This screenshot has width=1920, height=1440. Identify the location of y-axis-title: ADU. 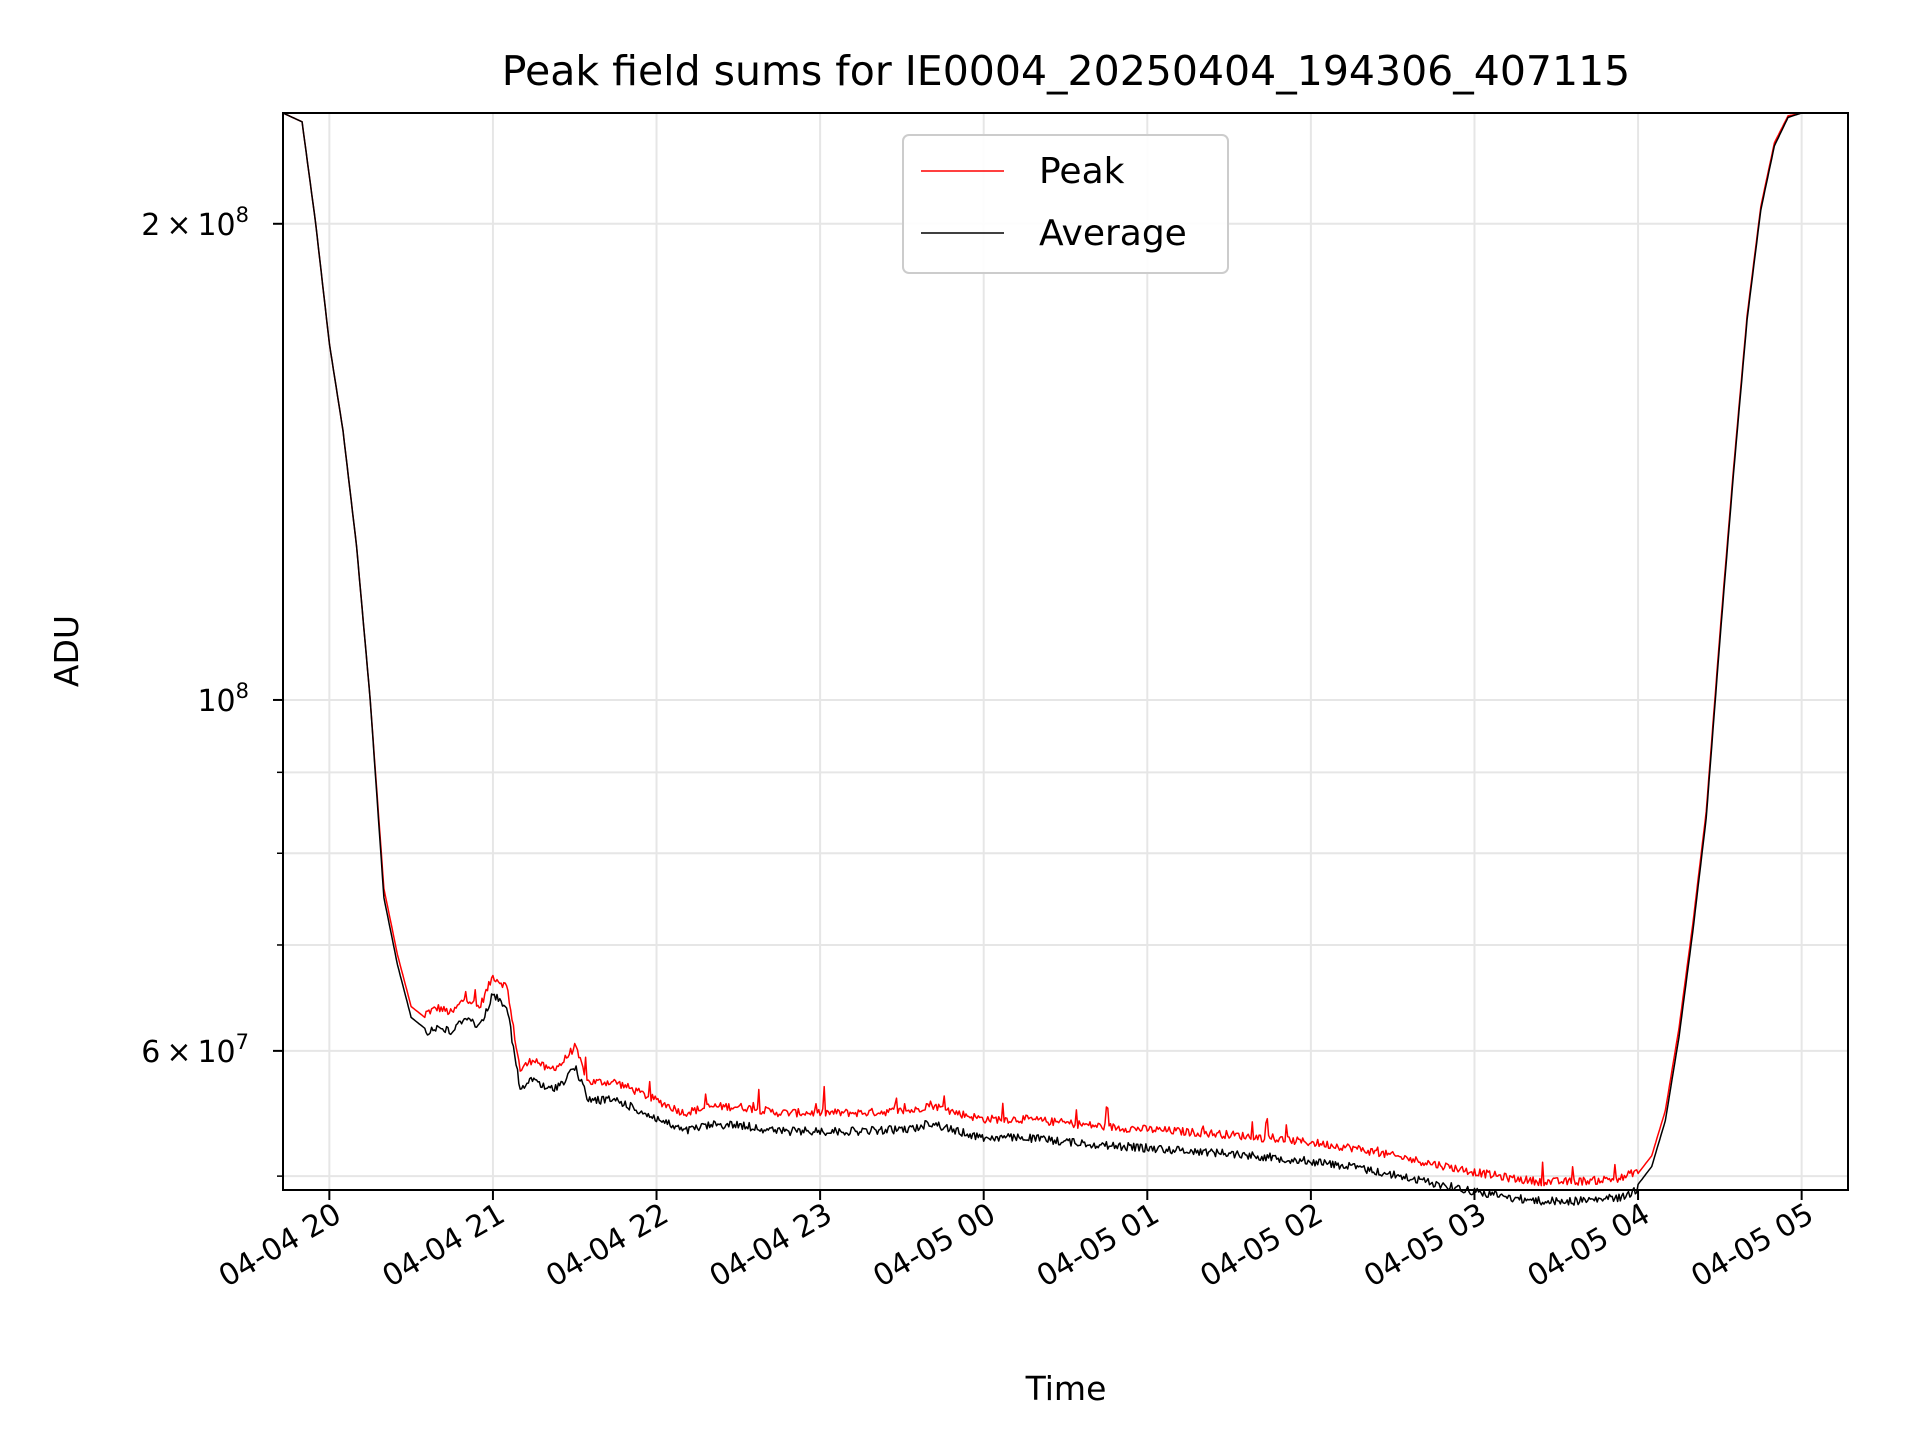
(66, 651).